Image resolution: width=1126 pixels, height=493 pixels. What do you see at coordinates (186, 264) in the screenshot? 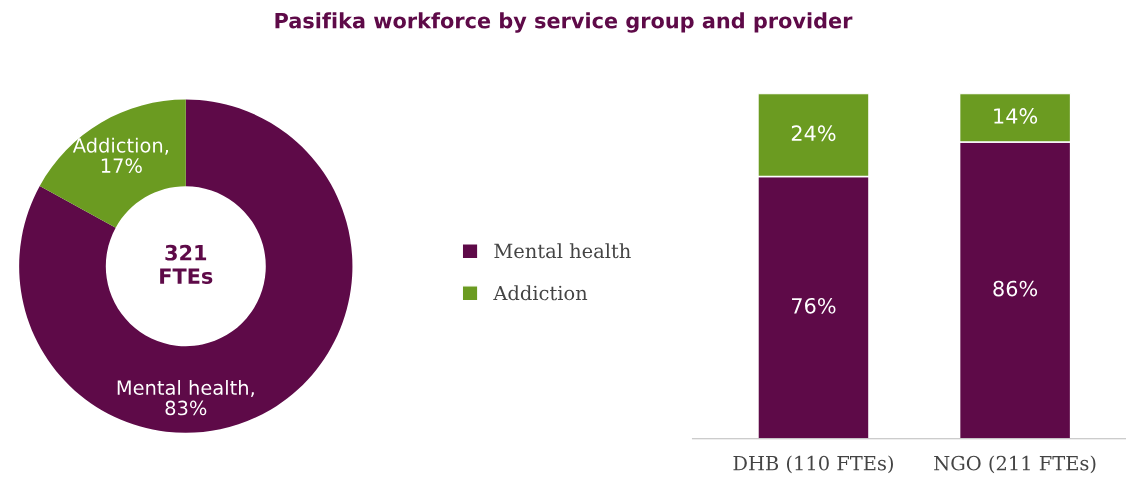
I see `text: 321 FTEs` at bounding box center [186, 264].